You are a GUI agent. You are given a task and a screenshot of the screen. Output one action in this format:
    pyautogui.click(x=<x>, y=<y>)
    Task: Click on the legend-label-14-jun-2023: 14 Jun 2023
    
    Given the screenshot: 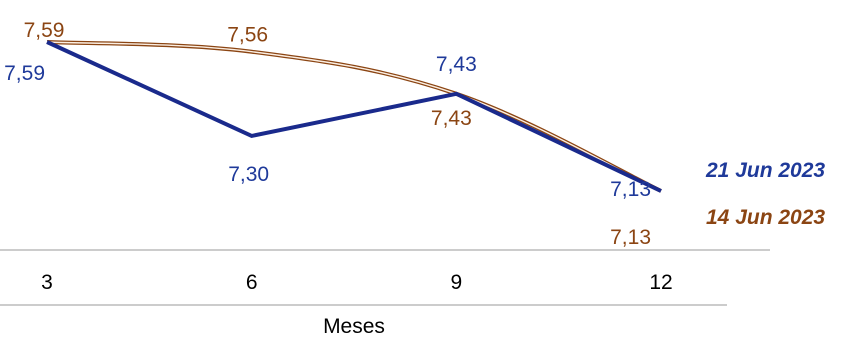 What is the action you would take?
    pyautogui.click(x=765, y=217)
    